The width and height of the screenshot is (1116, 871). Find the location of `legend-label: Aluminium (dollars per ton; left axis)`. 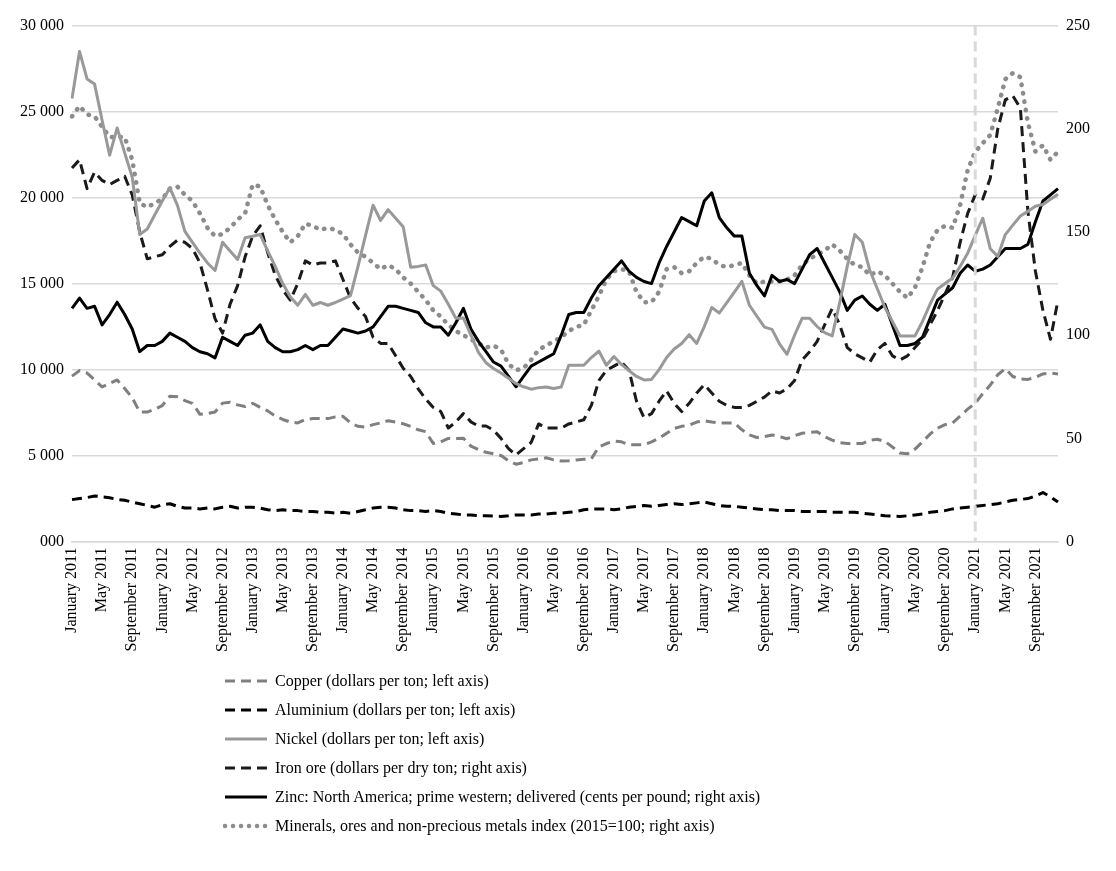

legend-label: Aluminium (dollars per ton; left axis) is located at coordinates (395, 709).